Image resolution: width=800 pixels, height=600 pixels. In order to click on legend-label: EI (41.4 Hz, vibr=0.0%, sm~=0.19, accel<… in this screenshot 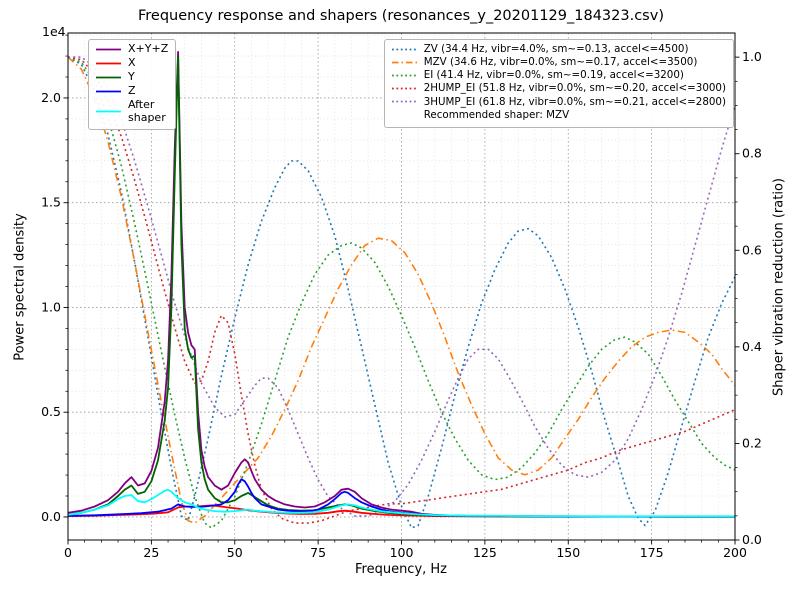, I will do `click(553, 75)`.